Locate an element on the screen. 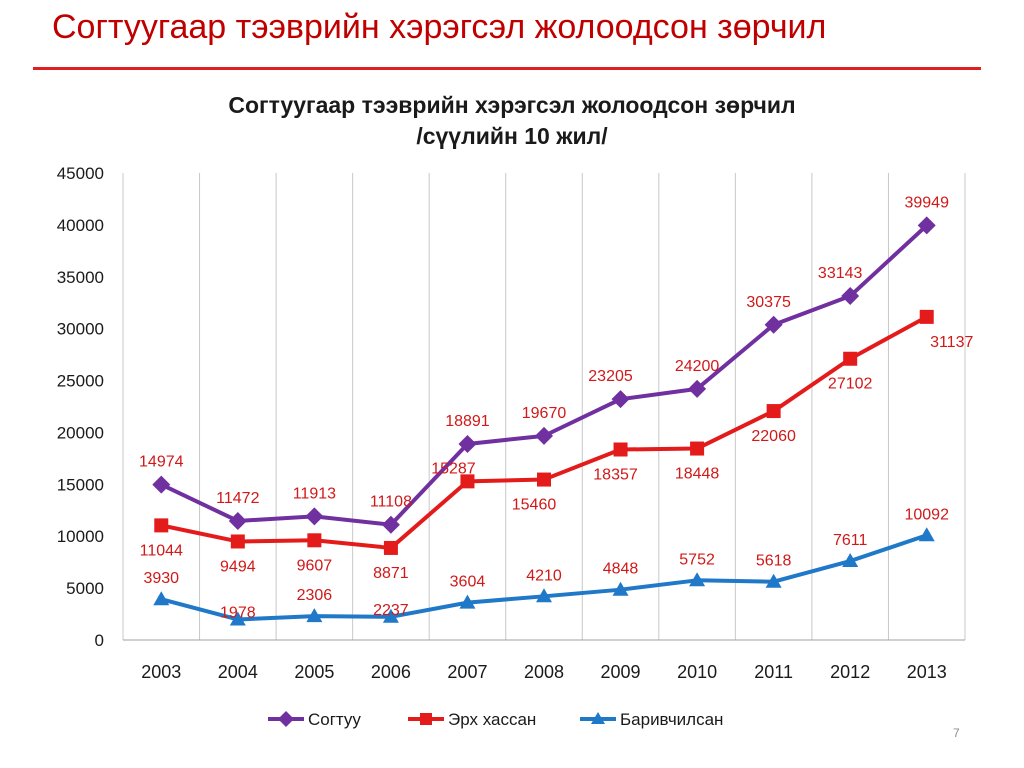 The image size is (1024, 768). data-label: 18357 is located at coordinates (615, 474).